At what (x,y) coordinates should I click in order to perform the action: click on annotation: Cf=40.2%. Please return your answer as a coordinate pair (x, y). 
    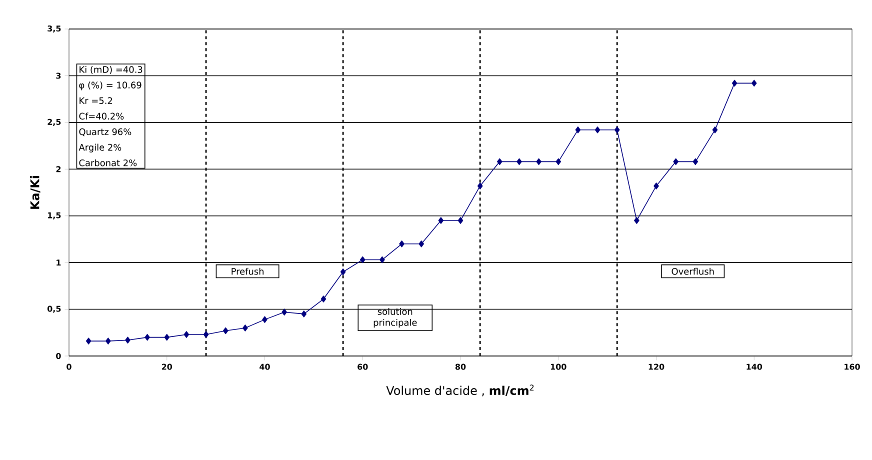
    Looking at the image, I should click on (101, 116).